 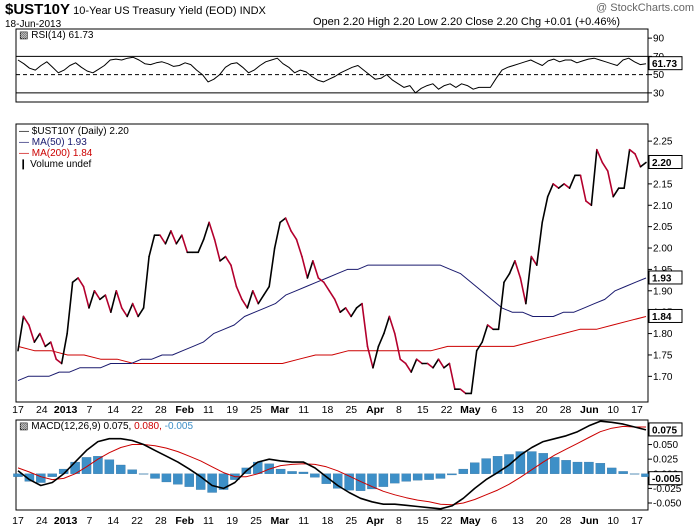 I want to click on ma200-line, so click(x=332, y=340).